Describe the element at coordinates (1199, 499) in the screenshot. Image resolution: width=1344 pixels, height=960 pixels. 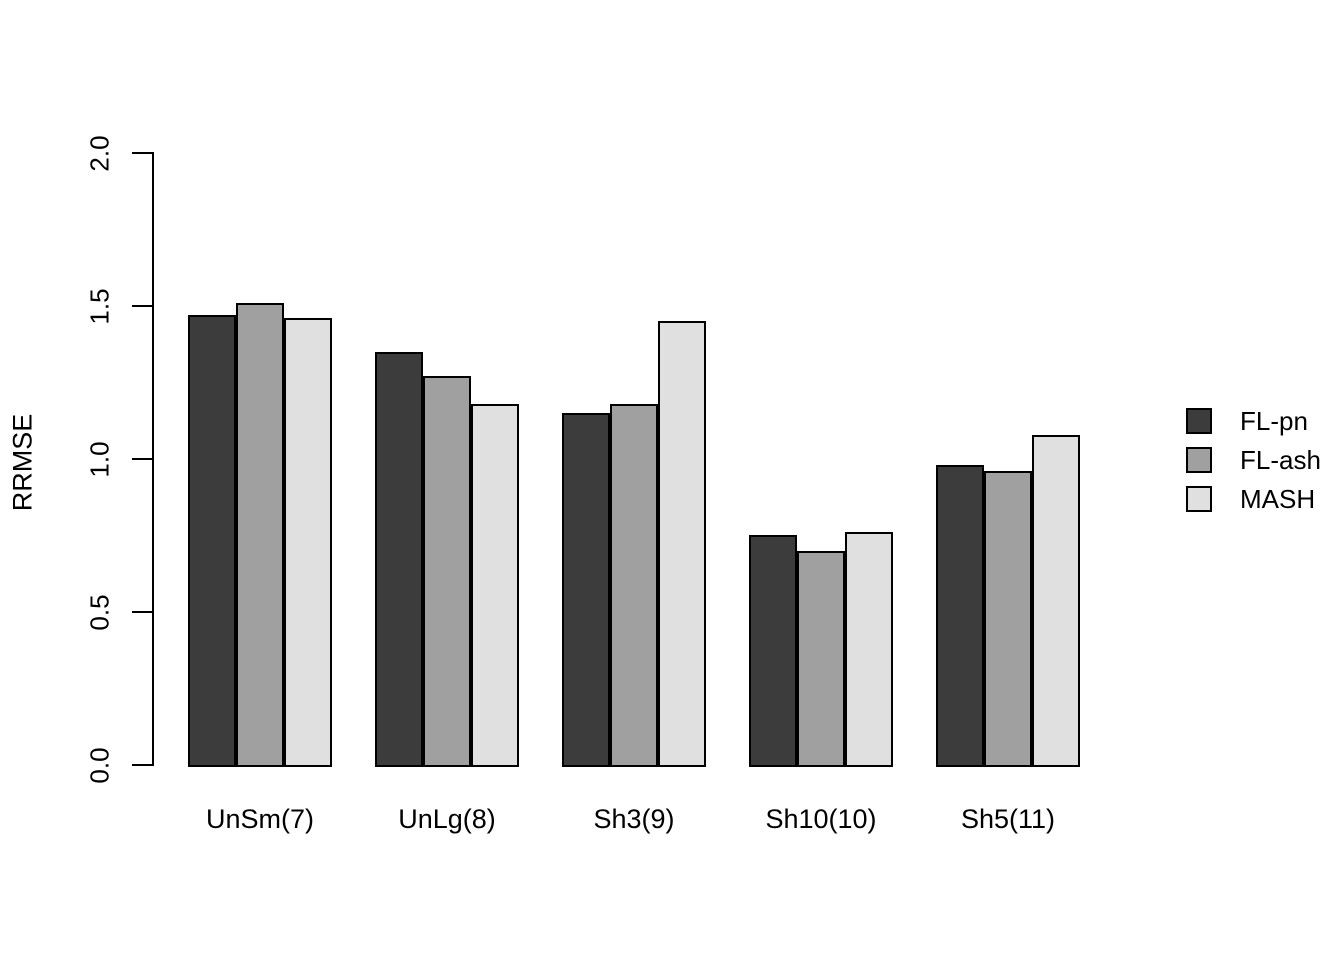
I see `legend-swatch-MASH` at that location.